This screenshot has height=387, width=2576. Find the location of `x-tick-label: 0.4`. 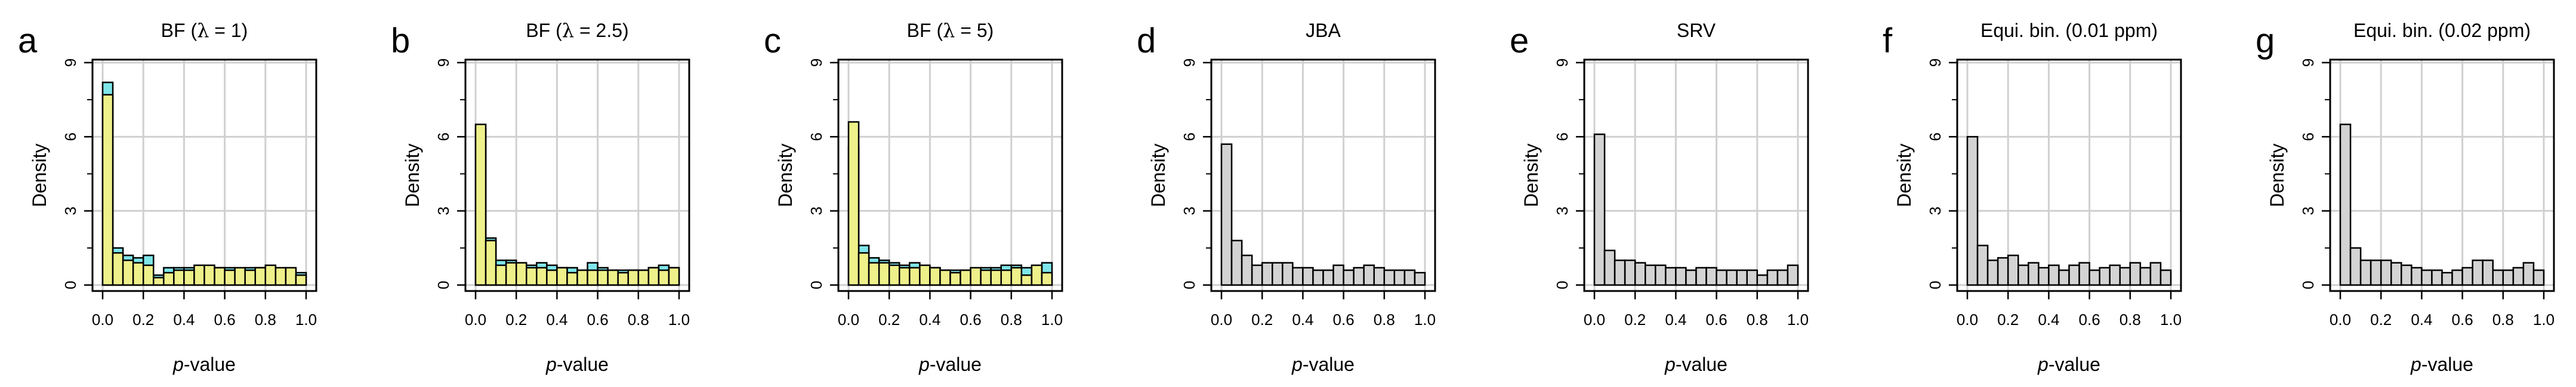

x-tick-label: 0.4 is located at coordinates (556, 320).